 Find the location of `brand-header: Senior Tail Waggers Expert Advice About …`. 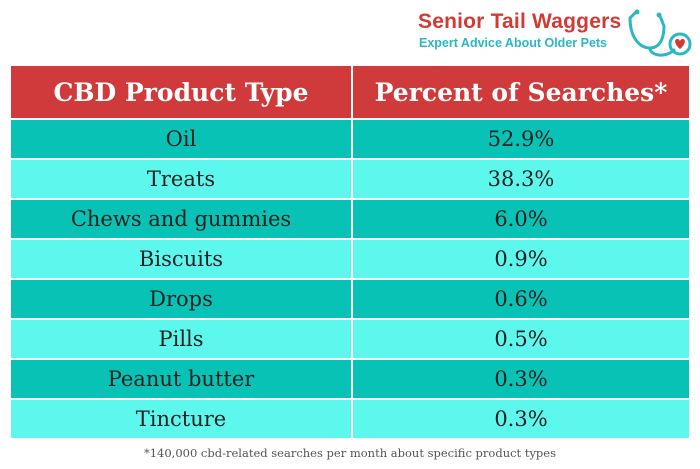

brand-header: Senior Tail Waggers Expert Advice About … is located at coordinates (557, 34).